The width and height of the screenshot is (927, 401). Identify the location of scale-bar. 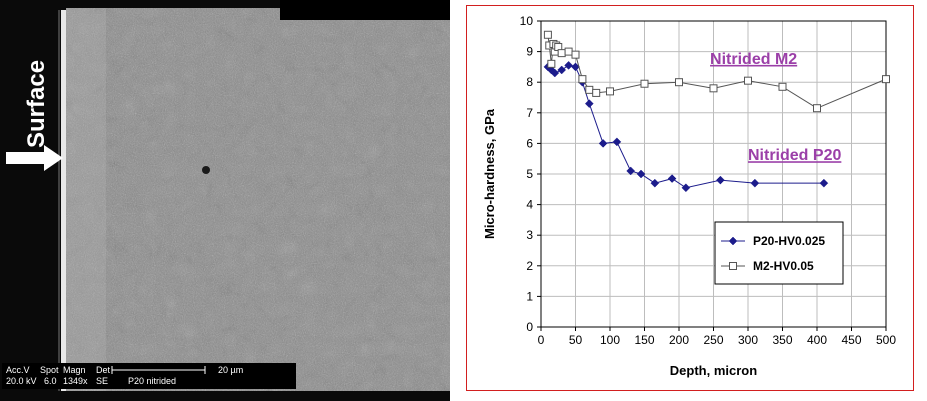
(158, 370).